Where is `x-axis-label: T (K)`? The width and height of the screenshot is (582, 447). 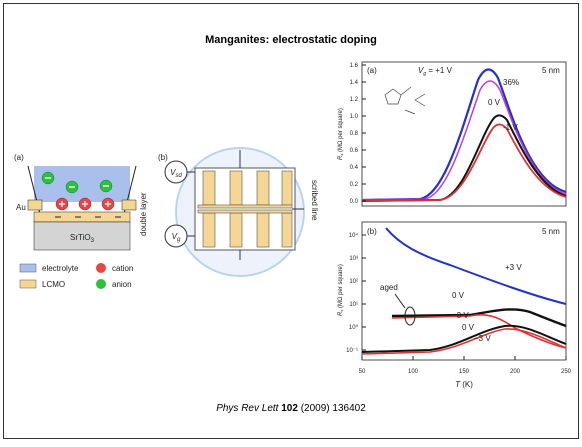
x-axis-label: T (K) is located at coordinates (464, 384).